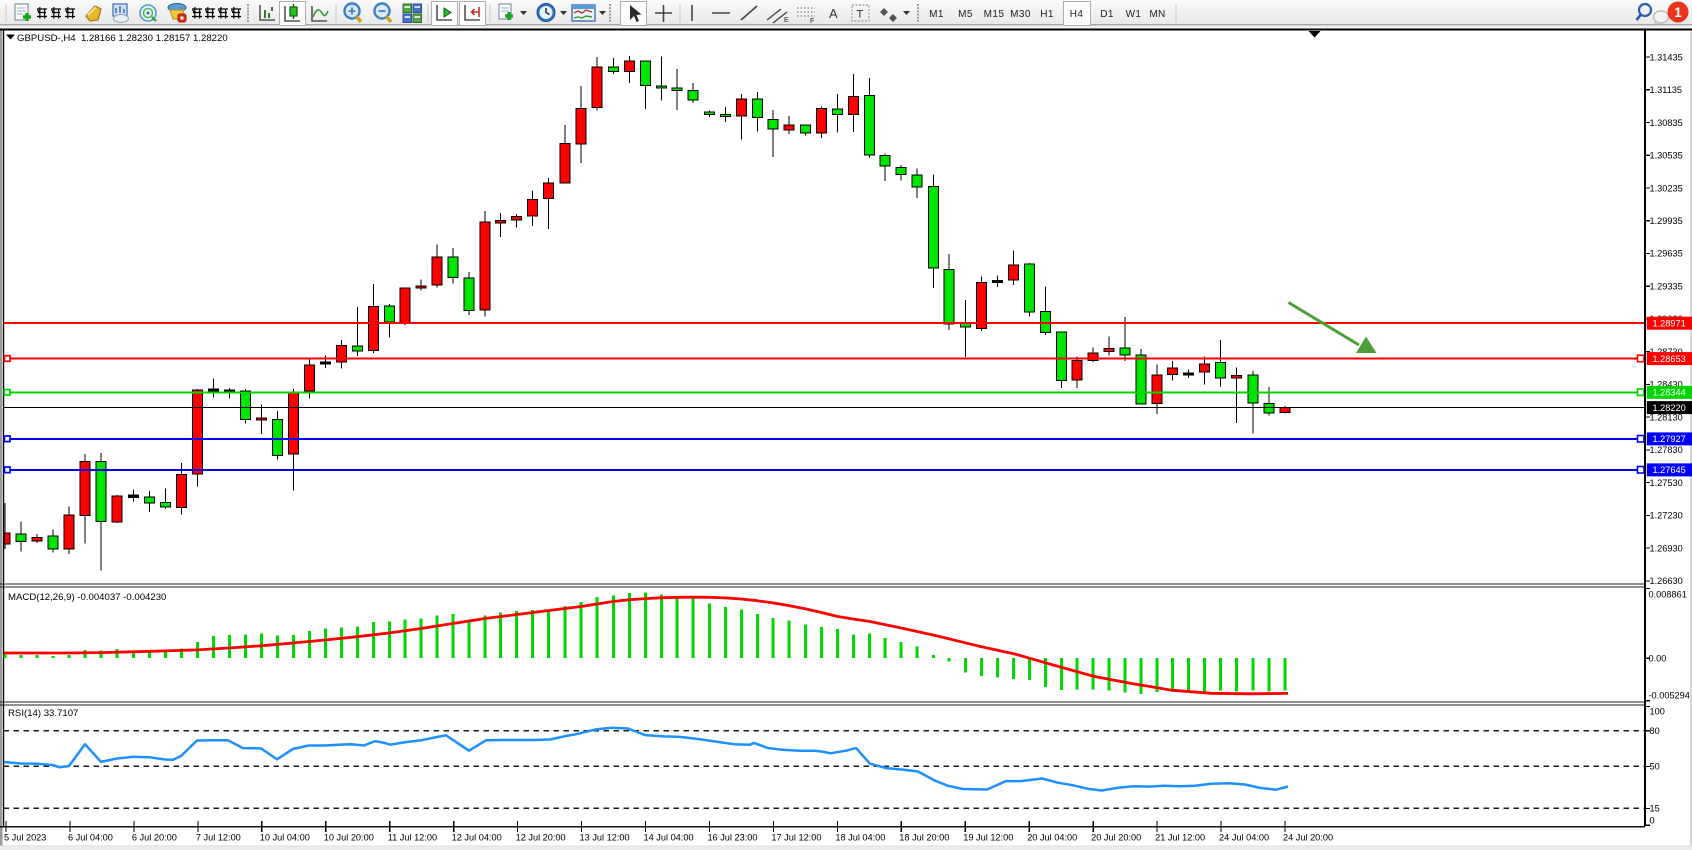 The image size is (1692, 850). I want to click on svg-text: 1.28130, so click(1666, 417).